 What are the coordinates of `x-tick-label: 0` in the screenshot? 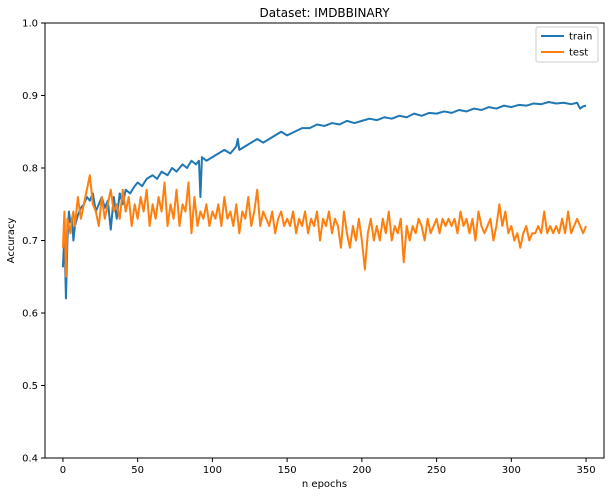 It's located at (63, 470).